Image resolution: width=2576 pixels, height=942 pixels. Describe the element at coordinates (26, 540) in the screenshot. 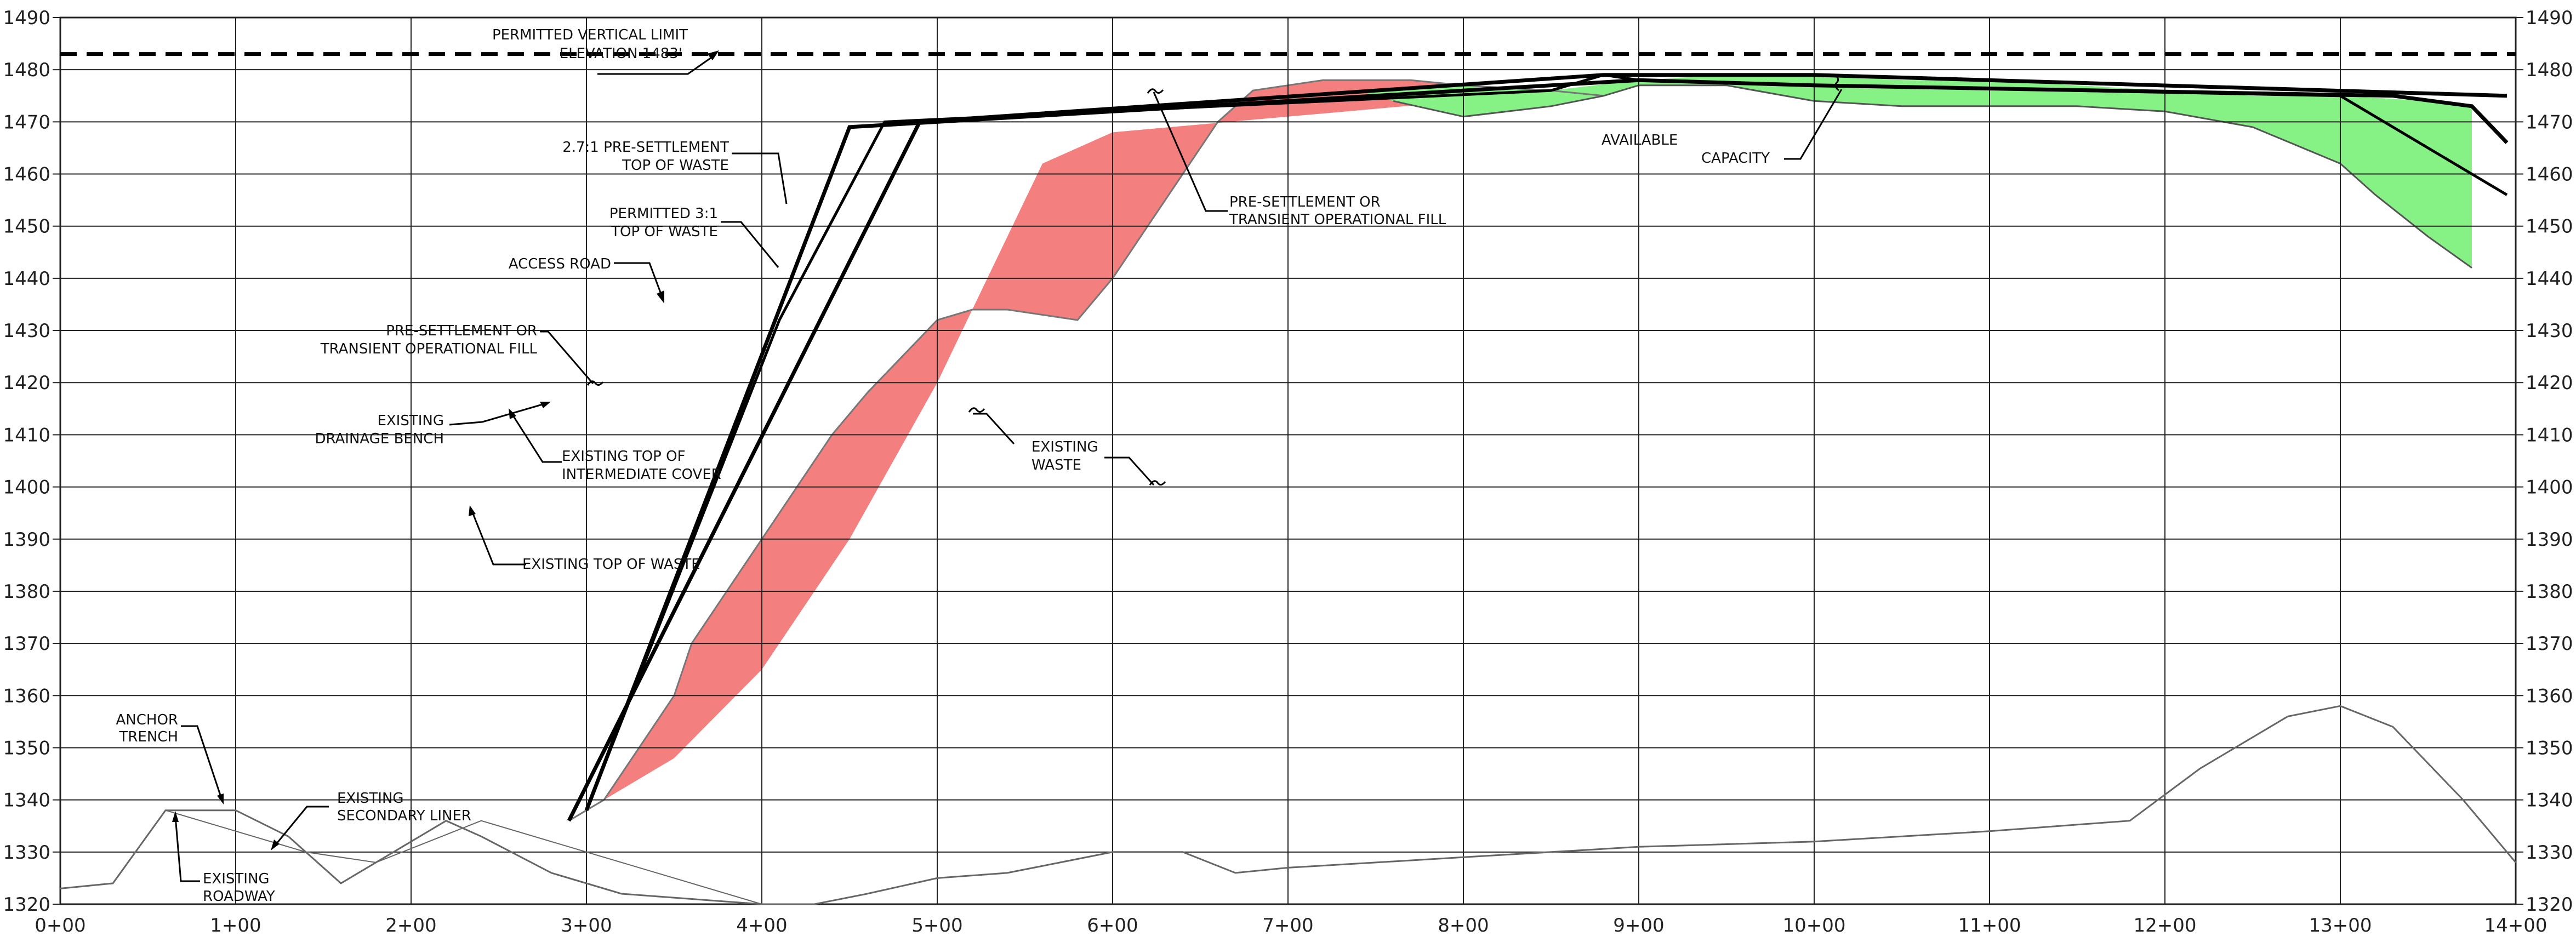

I see `y-tick-label-left: 1390` at that location.